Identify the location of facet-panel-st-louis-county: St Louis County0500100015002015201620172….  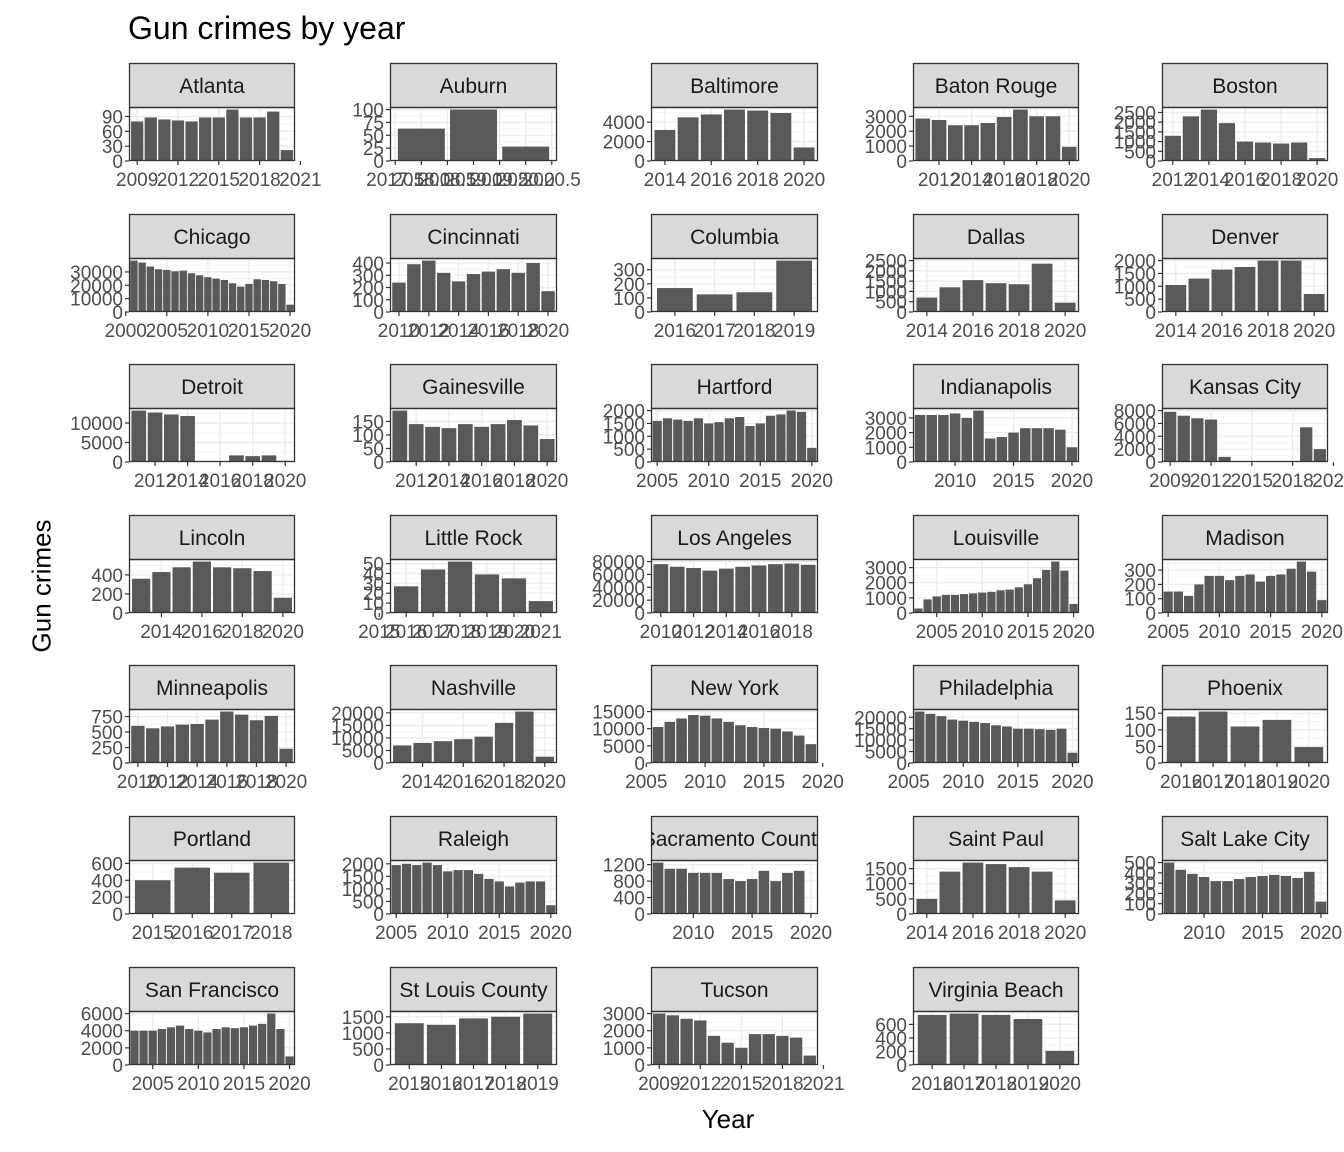
(450, 1030).